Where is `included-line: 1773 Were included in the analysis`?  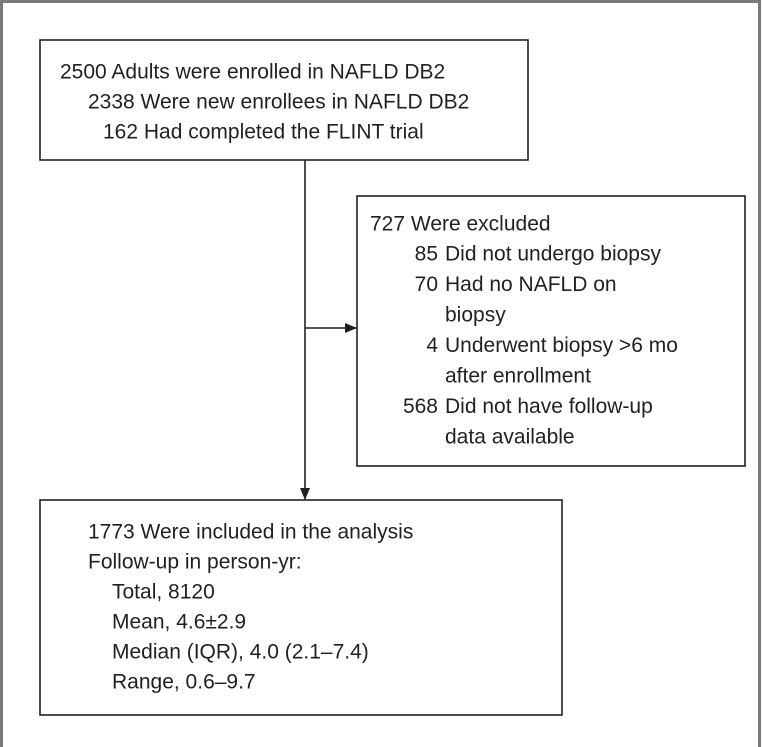 included-line: 1773 Were included in the analysis is located at coordinates (250, 532).